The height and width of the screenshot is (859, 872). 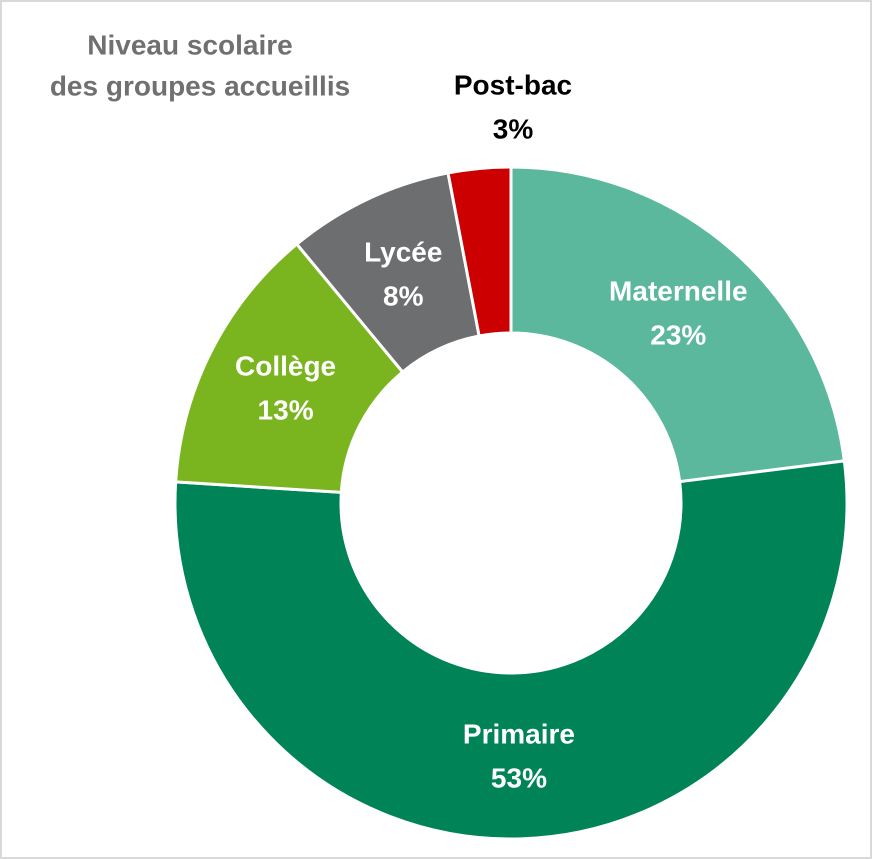 What do you see at coordinates (403, 295) in the screenshot?
I see `slice-value-label: 8%` at bounding box center [403, 295].